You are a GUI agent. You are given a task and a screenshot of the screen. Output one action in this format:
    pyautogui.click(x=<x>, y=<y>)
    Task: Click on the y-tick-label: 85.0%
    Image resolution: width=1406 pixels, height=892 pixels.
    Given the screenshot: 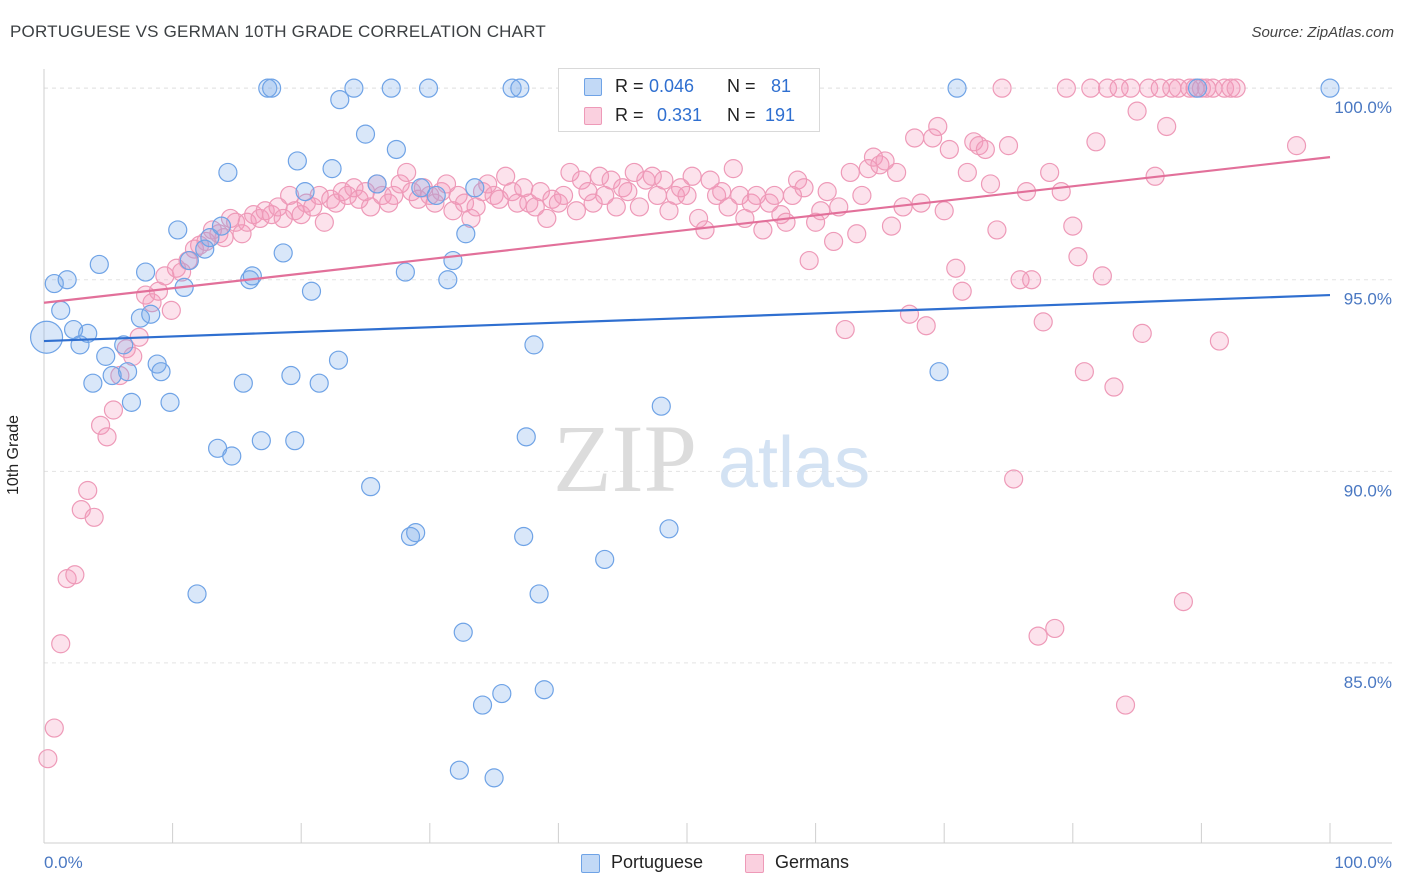 What is the action you would take?
    pyautogui.click(x=1368, y=682)
    